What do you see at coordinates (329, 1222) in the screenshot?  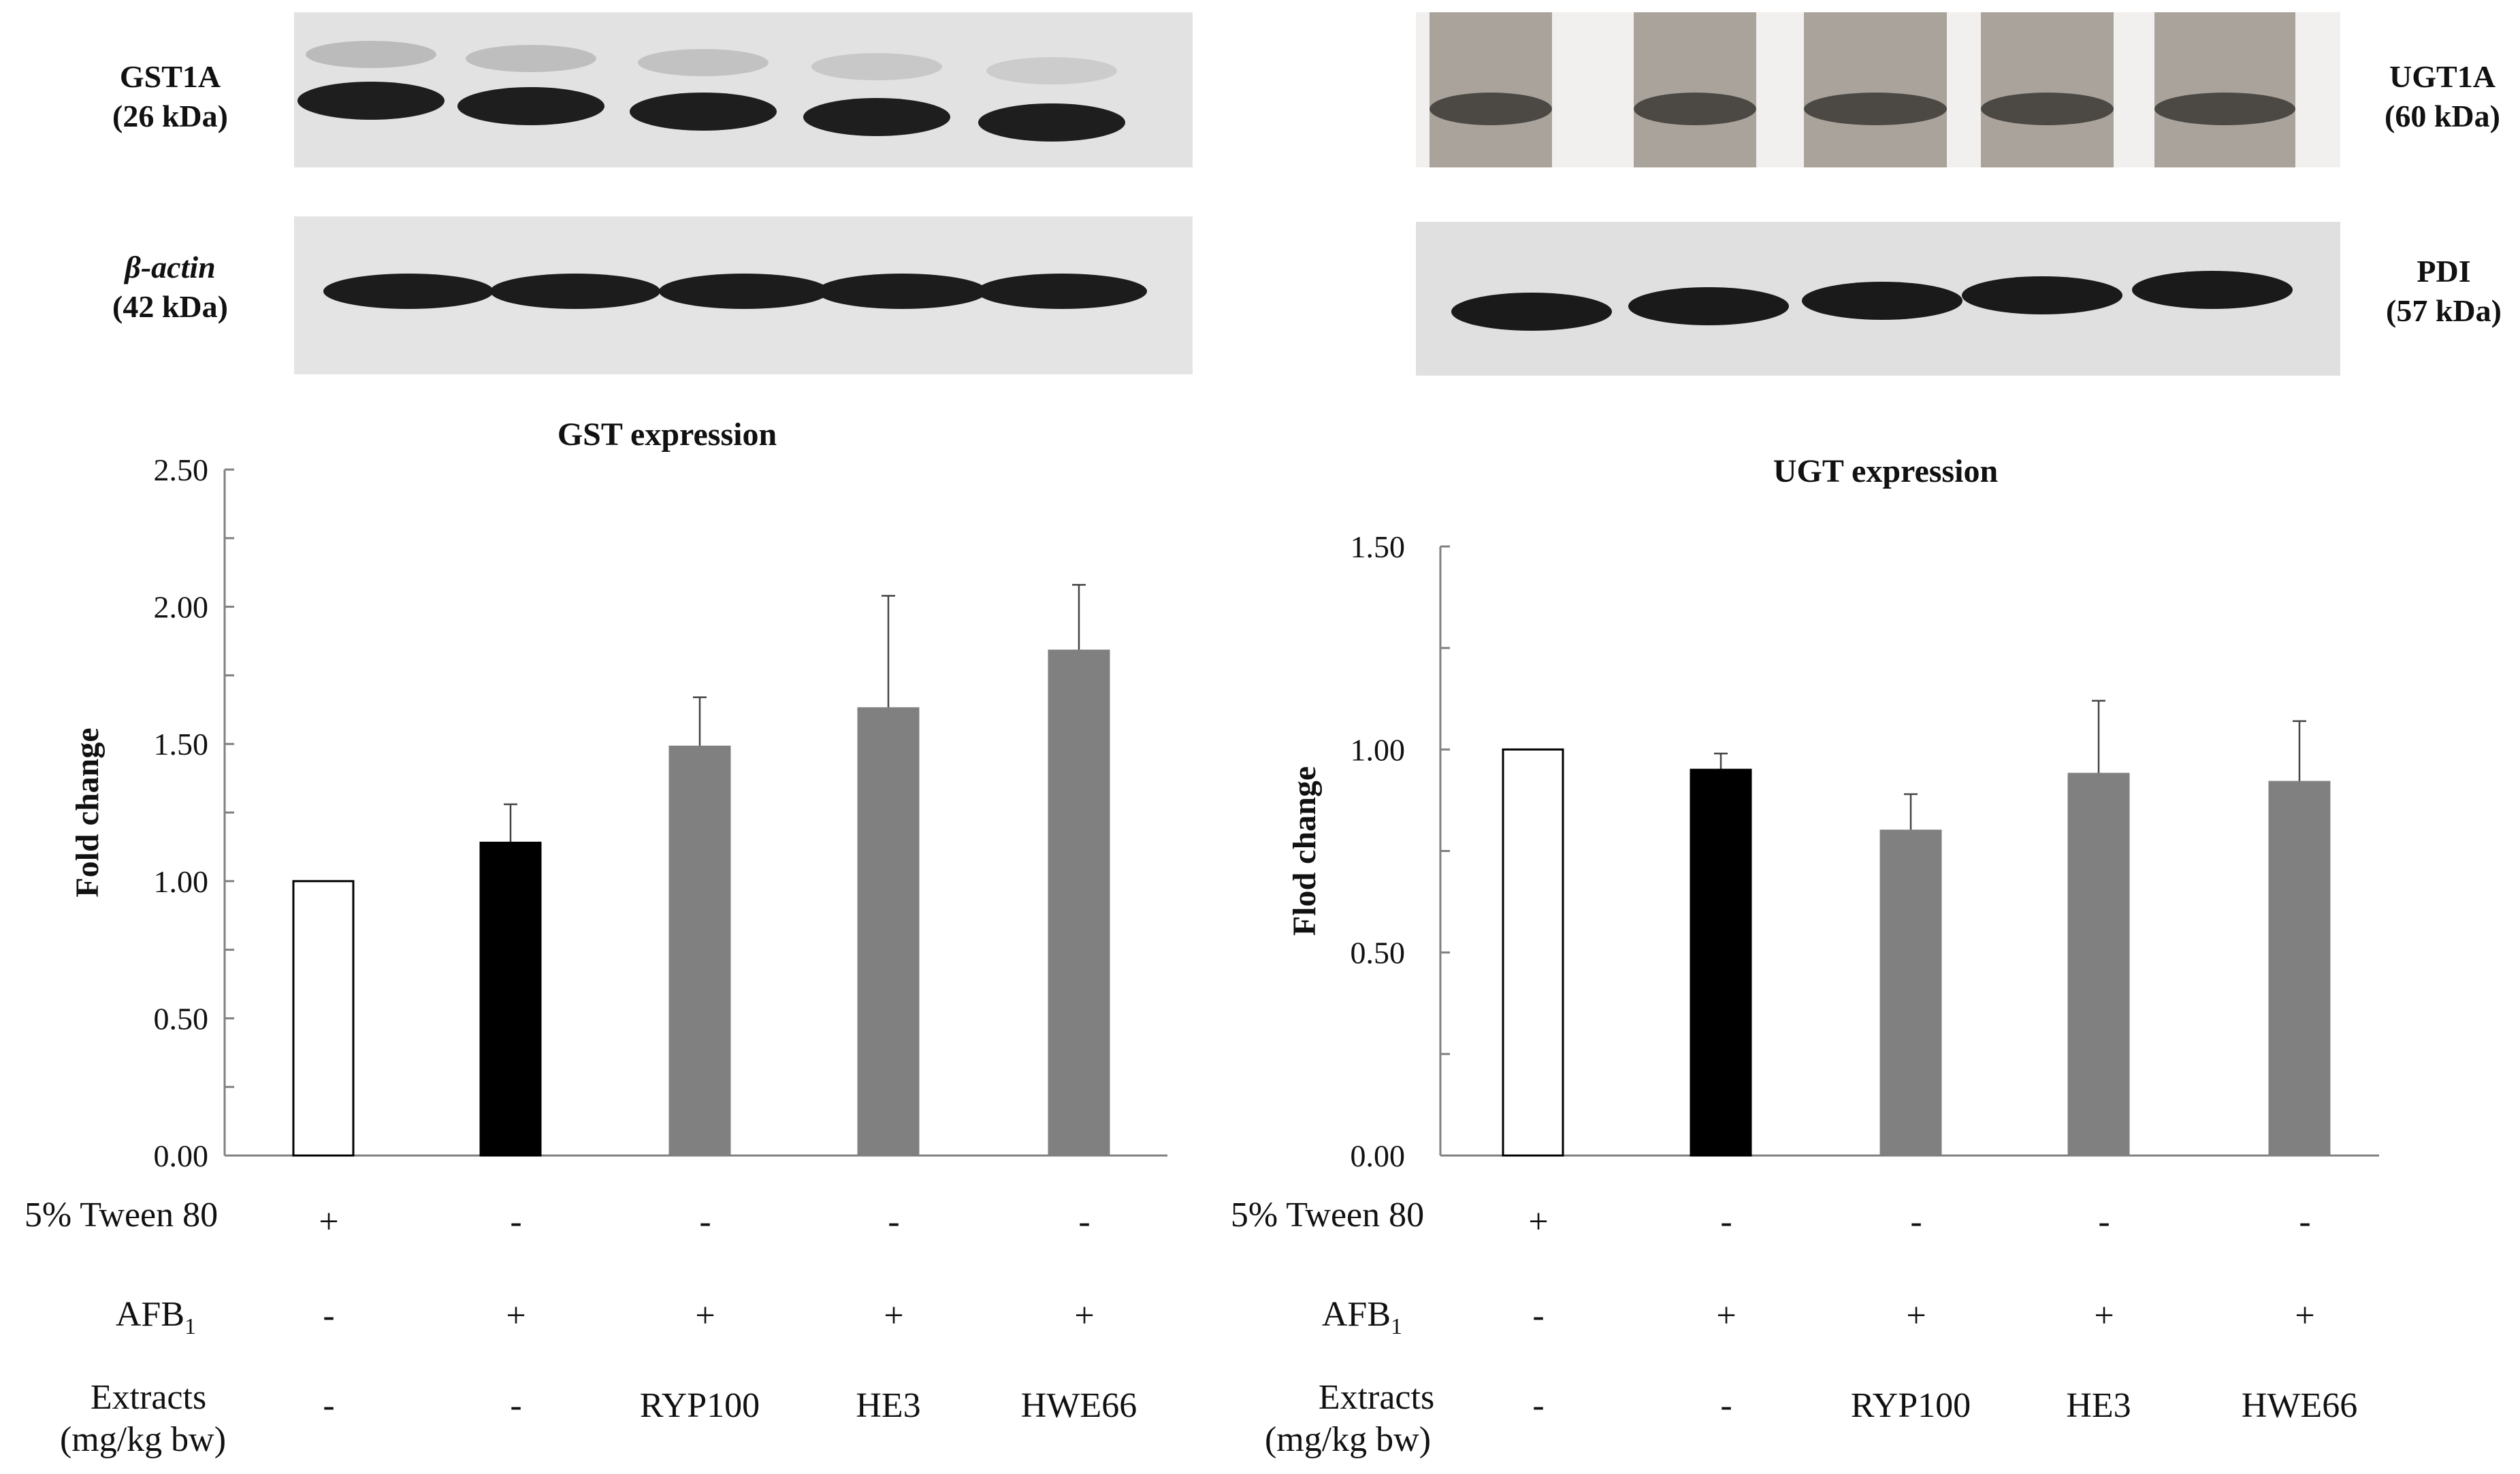 I see `gst-tween-value: +` at bounding box center [329, 1222].